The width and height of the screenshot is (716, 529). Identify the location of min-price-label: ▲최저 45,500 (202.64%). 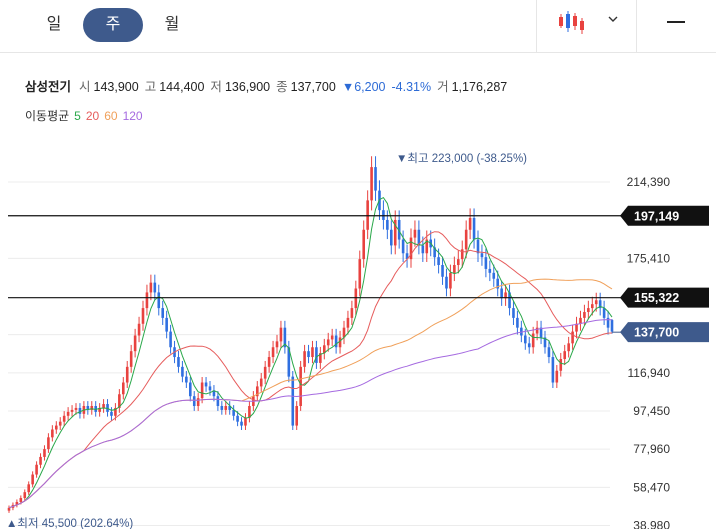
(69, 523).